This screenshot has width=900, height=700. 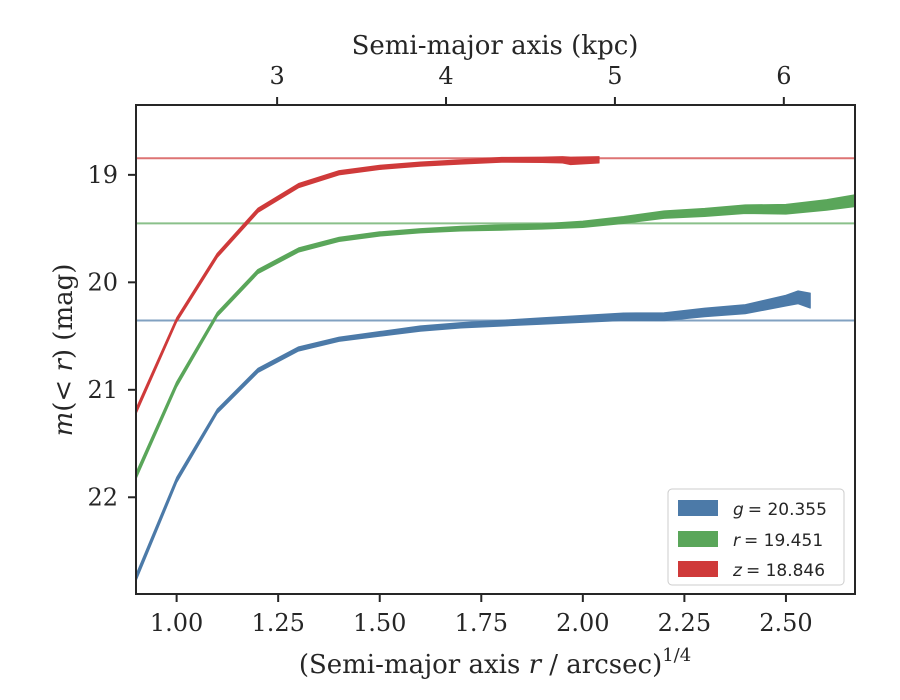 I want to click on x2-tick-label: 4, so click(x=445, y=76).